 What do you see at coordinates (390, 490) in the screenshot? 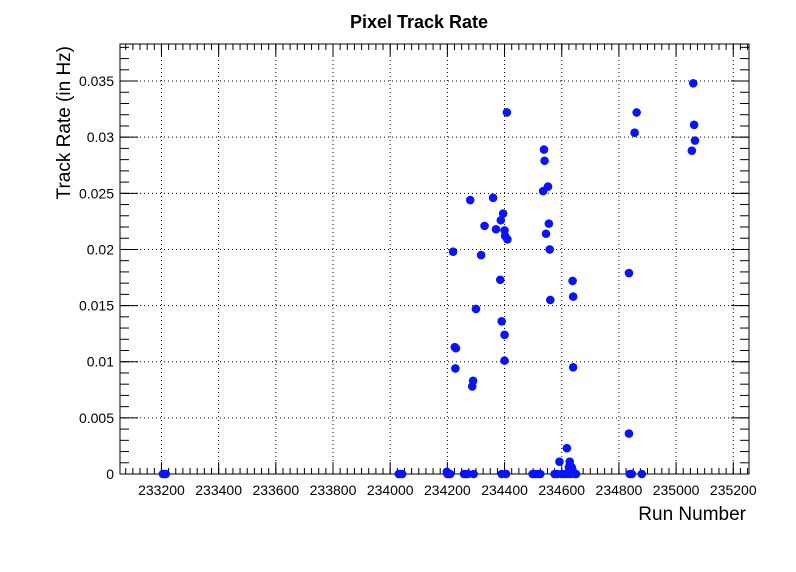
I see `x-tick-label: 234000` at bounding box center [390, 490].